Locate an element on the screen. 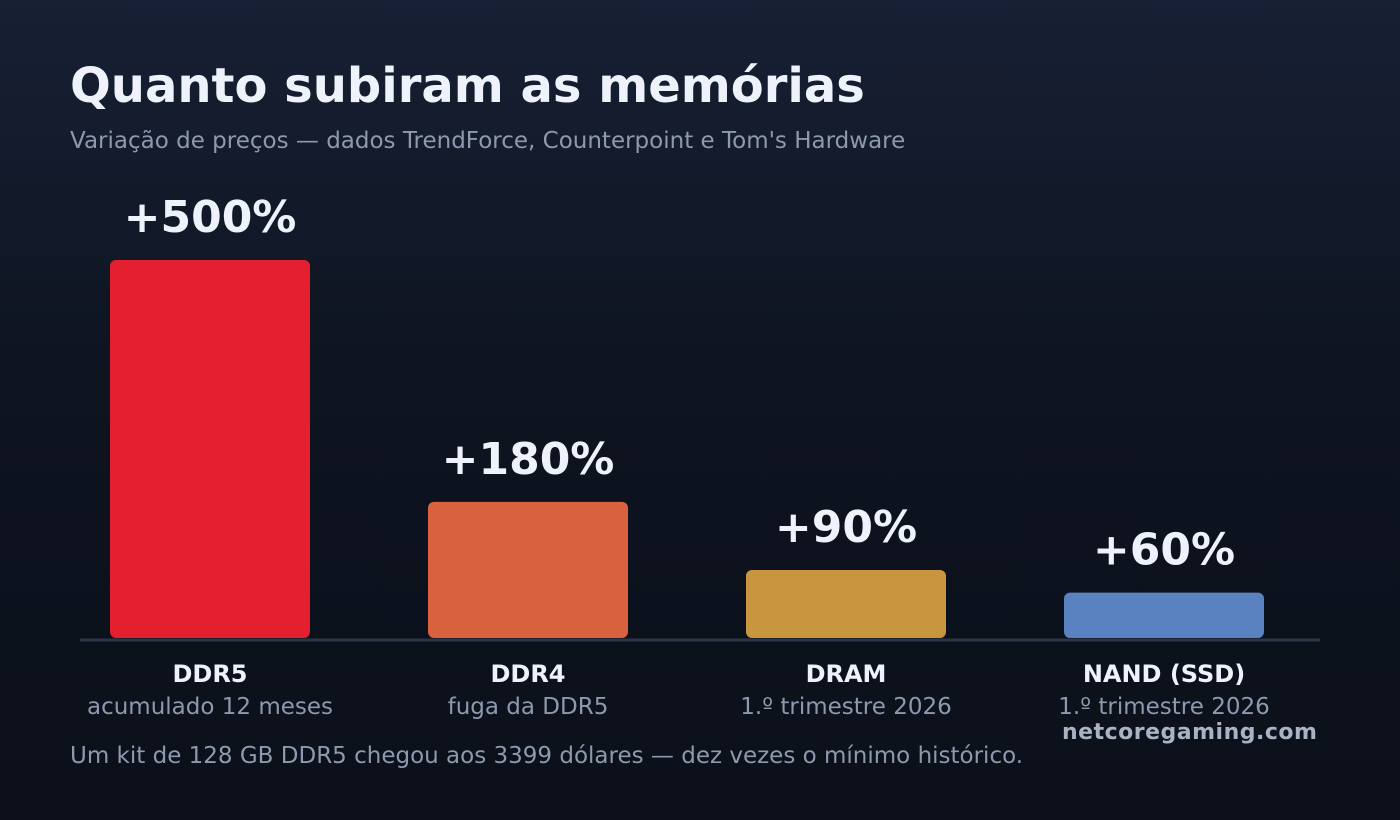  watermark: netcoregaming.com is located at coordinates (1190, 732).